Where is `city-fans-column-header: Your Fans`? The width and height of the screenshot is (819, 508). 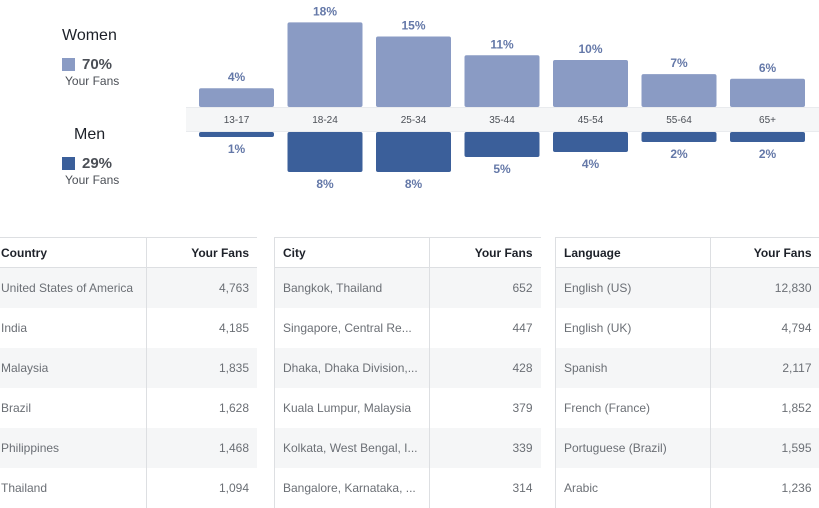
city-fans-column-header: Your Fans is located at coordinates (485, 253).